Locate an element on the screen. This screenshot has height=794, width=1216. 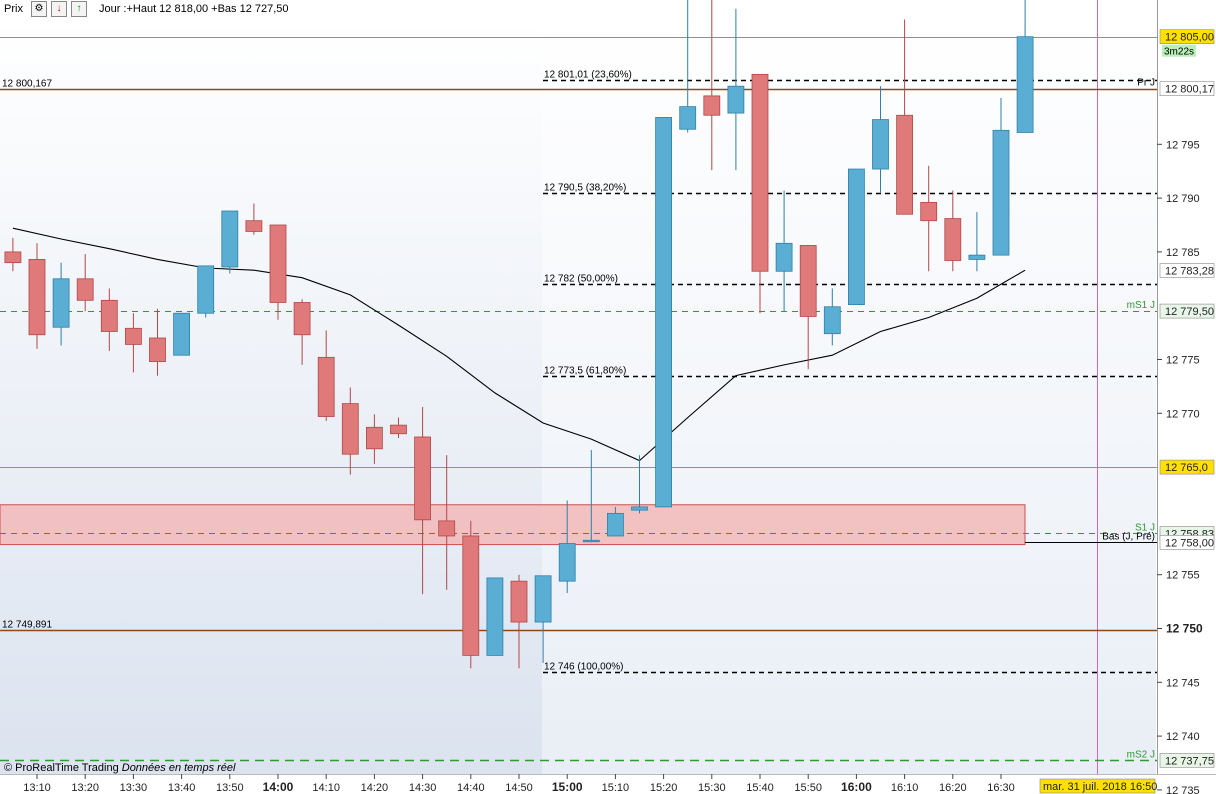
date-label-box is located at coordinates (1097, 786).